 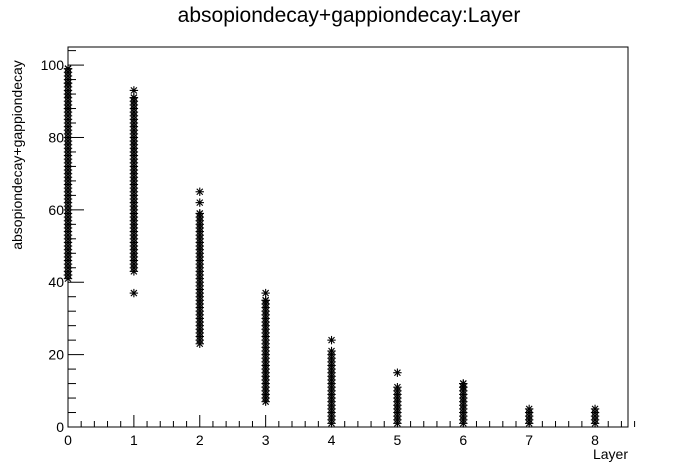 I want to click on chart-title: absopiondecay+gappiondecay:Layer, so click(x=349, y=15).